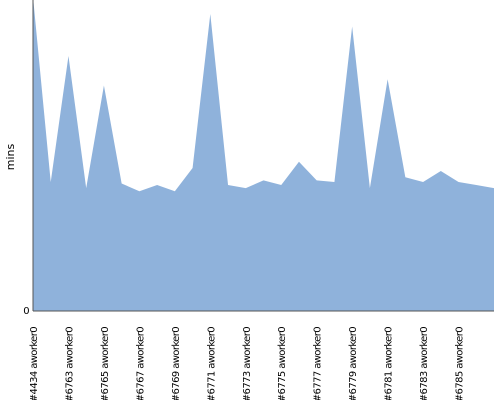  I want to click on x-tick-label: #6767 aworker0, so click(140, 363).